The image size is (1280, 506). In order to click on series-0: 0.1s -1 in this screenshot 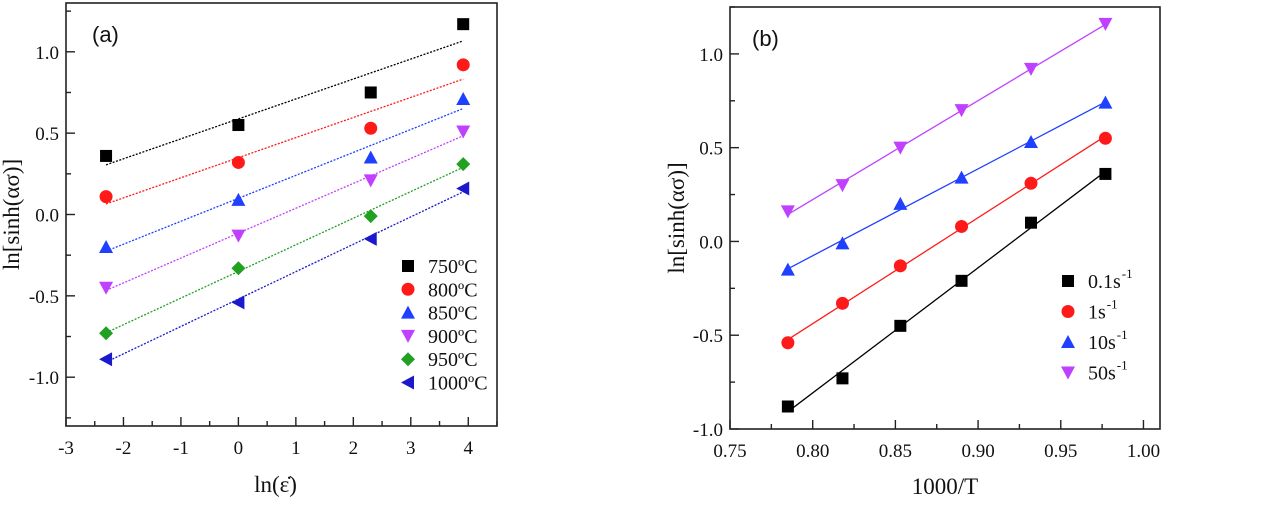, I will do `click(957, 290)`.